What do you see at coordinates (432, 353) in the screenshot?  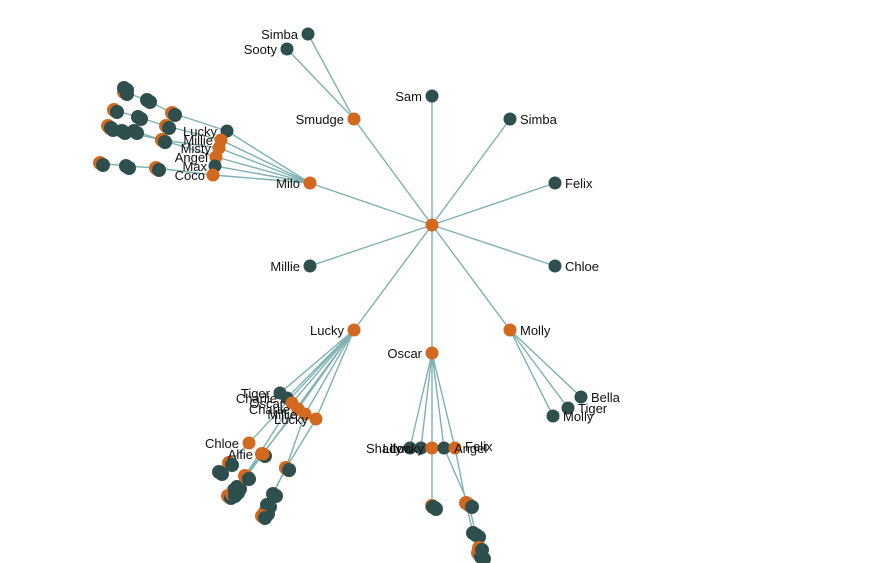 I see `node-oscar` at bounding box center [432, 353].